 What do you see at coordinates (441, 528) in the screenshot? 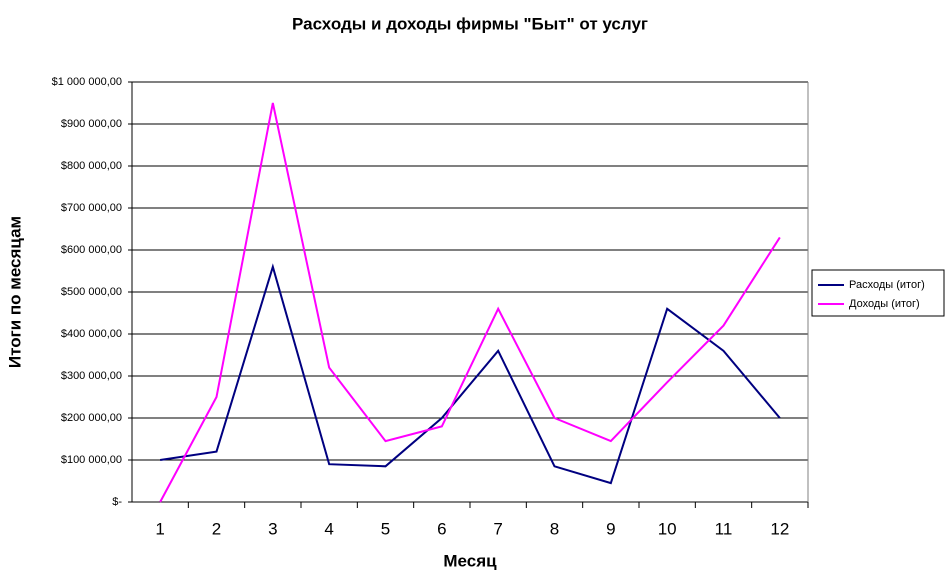
I see `x-tick-label: 6` at bounding box center [441, 528].